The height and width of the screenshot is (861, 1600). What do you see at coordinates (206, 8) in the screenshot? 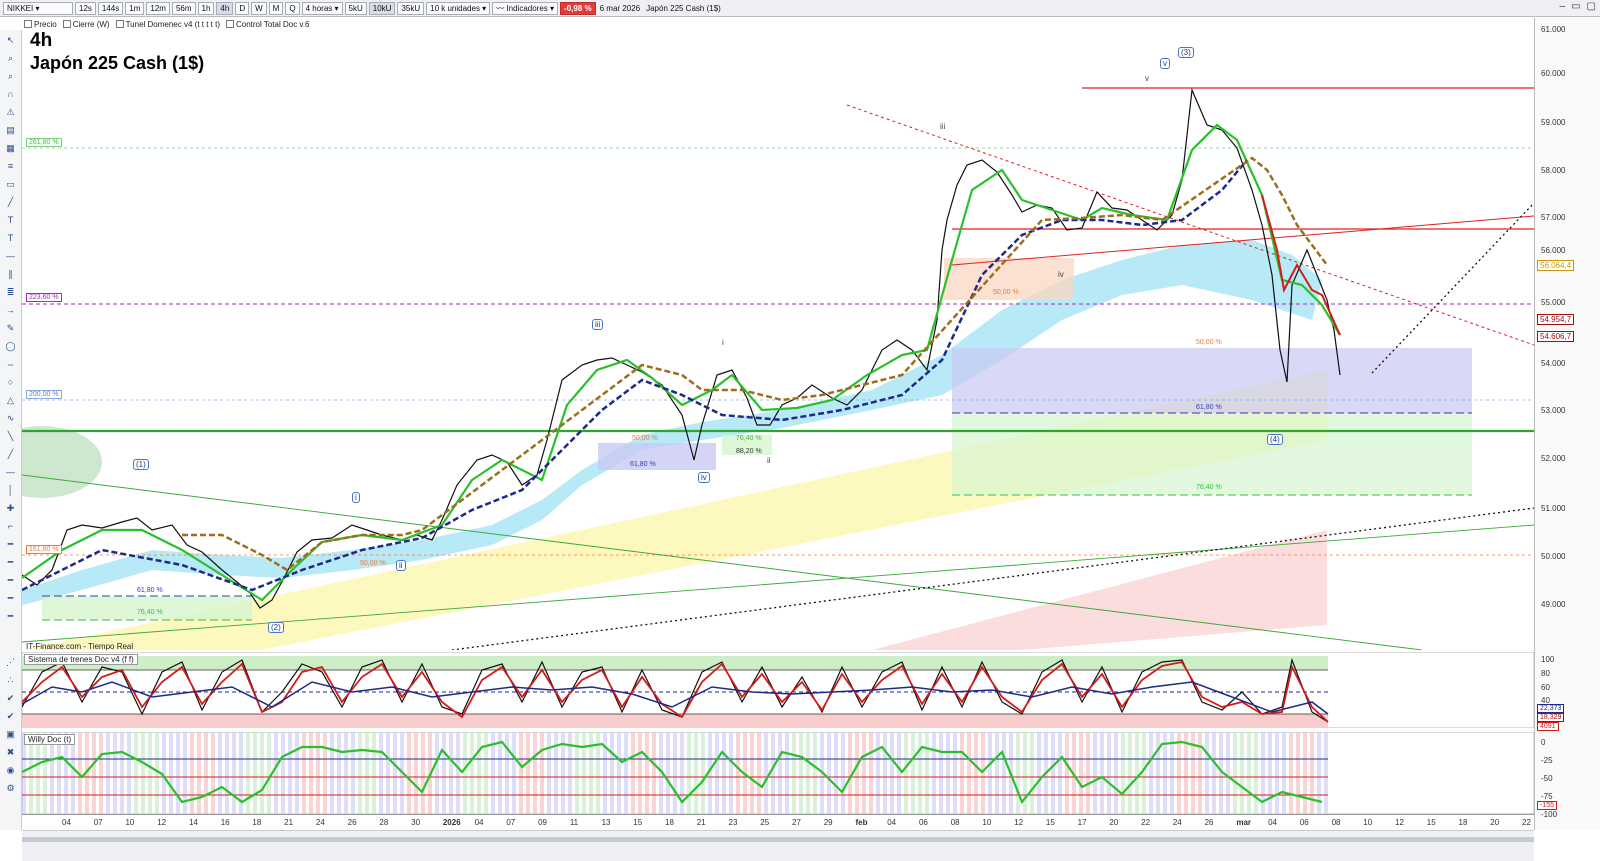
I see `timeframe-1h: 1h` at bounding box center [206, 8].